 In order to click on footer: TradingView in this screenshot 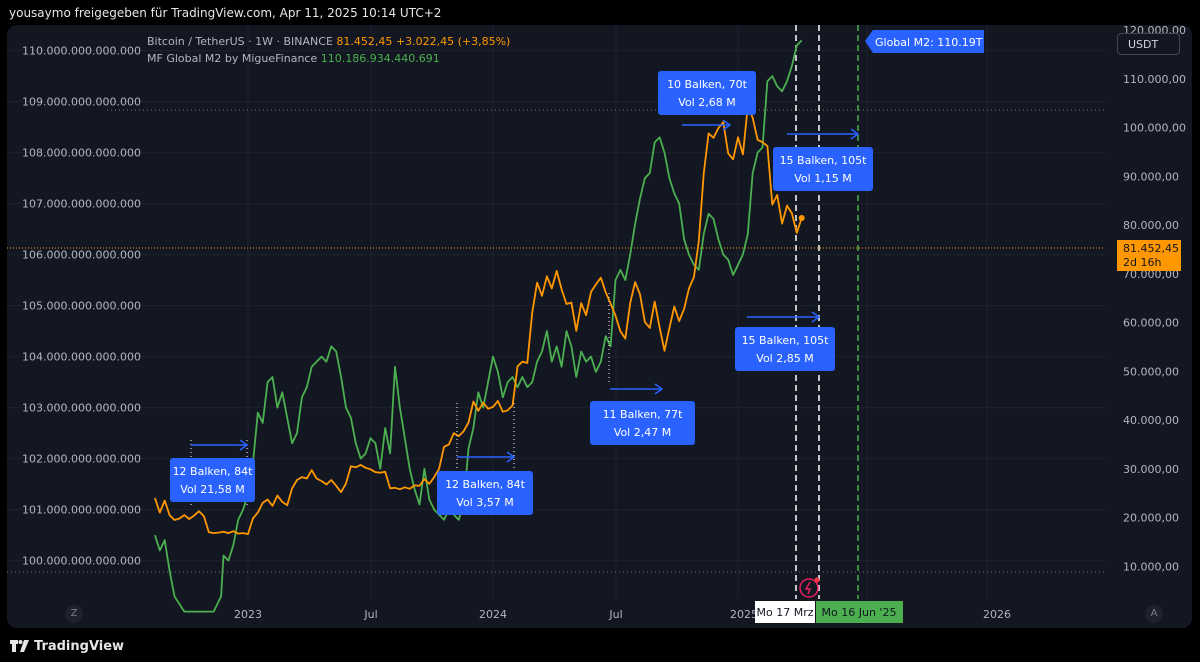, I will do `click(67, 646)`.